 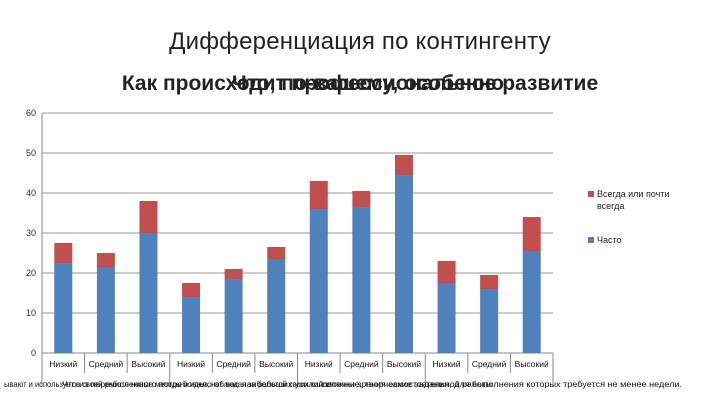 What do you see at coordinates (609, 240) in the screenshot?
I see `legend-label-often: Часто` at bounding box center [609, 240].